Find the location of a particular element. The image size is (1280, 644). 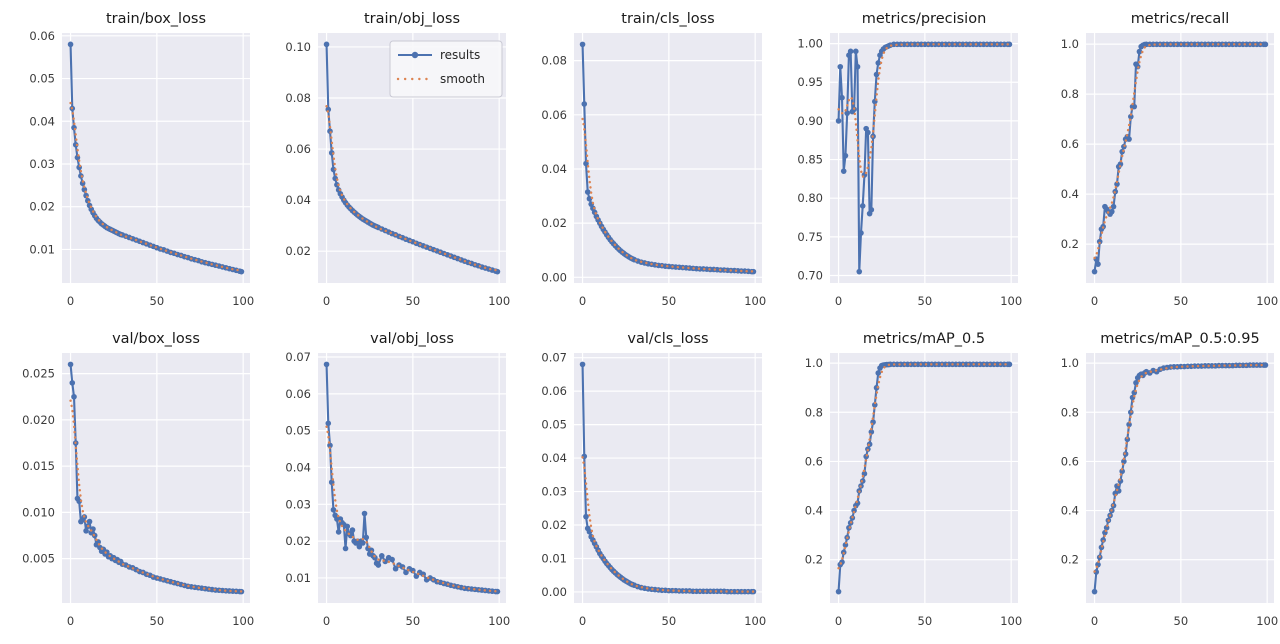

legend-smooth-label: smooth is located at coordinates (462, 79).